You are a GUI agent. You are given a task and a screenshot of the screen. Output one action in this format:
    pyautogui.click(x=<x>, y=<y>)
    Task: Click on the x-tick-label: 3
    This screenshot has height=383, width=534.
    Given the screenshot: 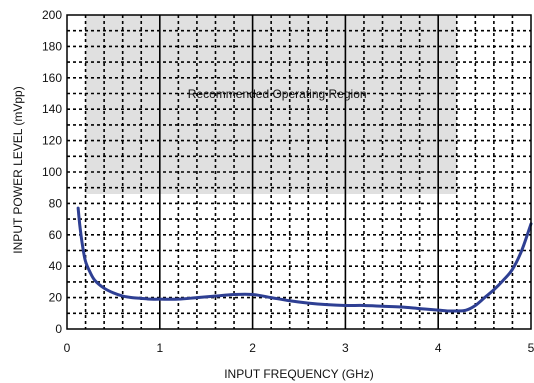 What is the action you would take?
    pyautogui.click(x=345, y=348)
    